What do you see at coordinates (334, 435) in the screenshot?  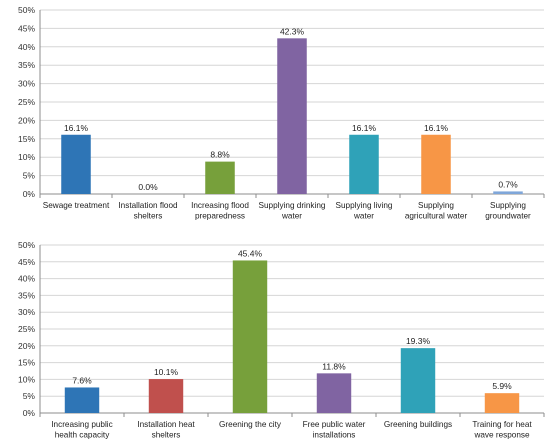 I see `x-tick-label-line: installations` at bounding box center [334, 435].